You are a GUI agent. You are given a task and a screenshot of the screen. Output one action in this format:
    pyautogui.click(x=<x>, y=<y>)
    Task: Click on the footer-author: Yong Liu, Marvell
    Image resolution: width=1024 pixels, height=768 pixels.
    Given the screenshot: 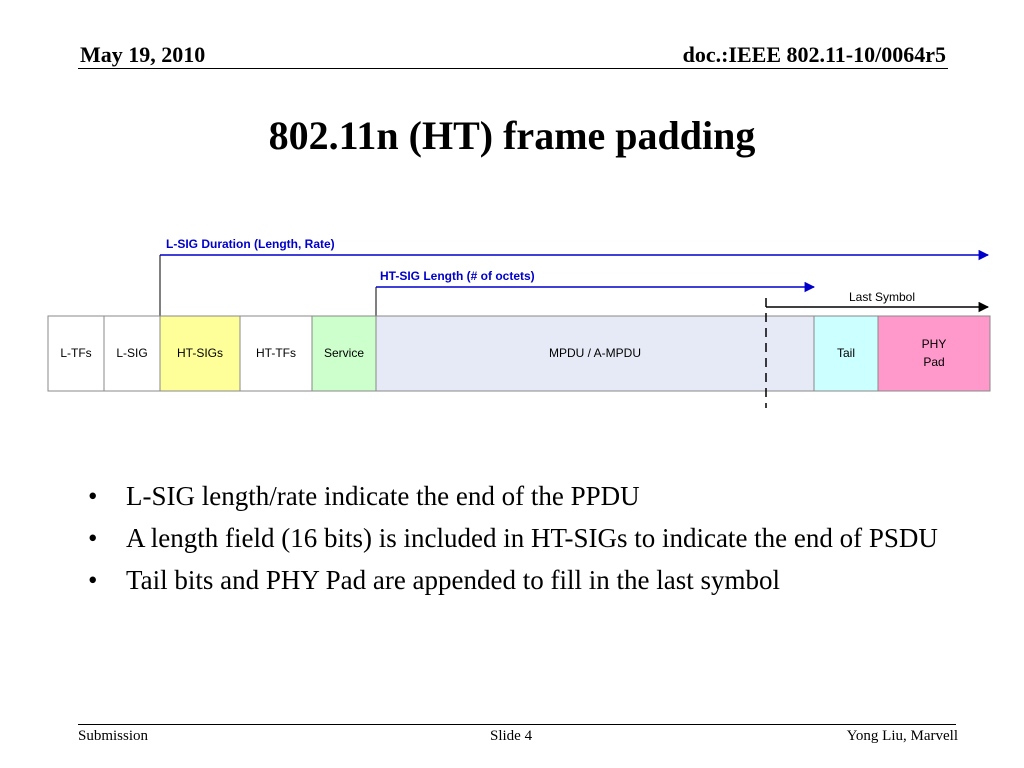 What is the action you would take?
    pyautogui.click(x=902, y=736)
    